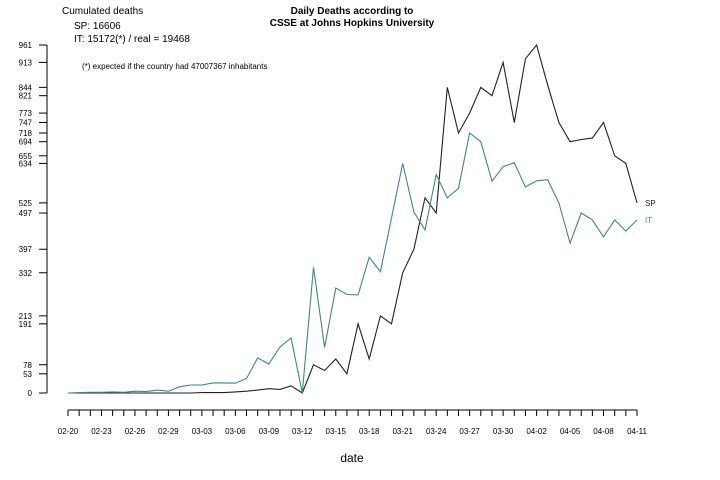 This screenshot has width=720, height=480. Describe the element at coordinates (26, 213) in the screenshot. I see `y-tick-label: 497` at that location.